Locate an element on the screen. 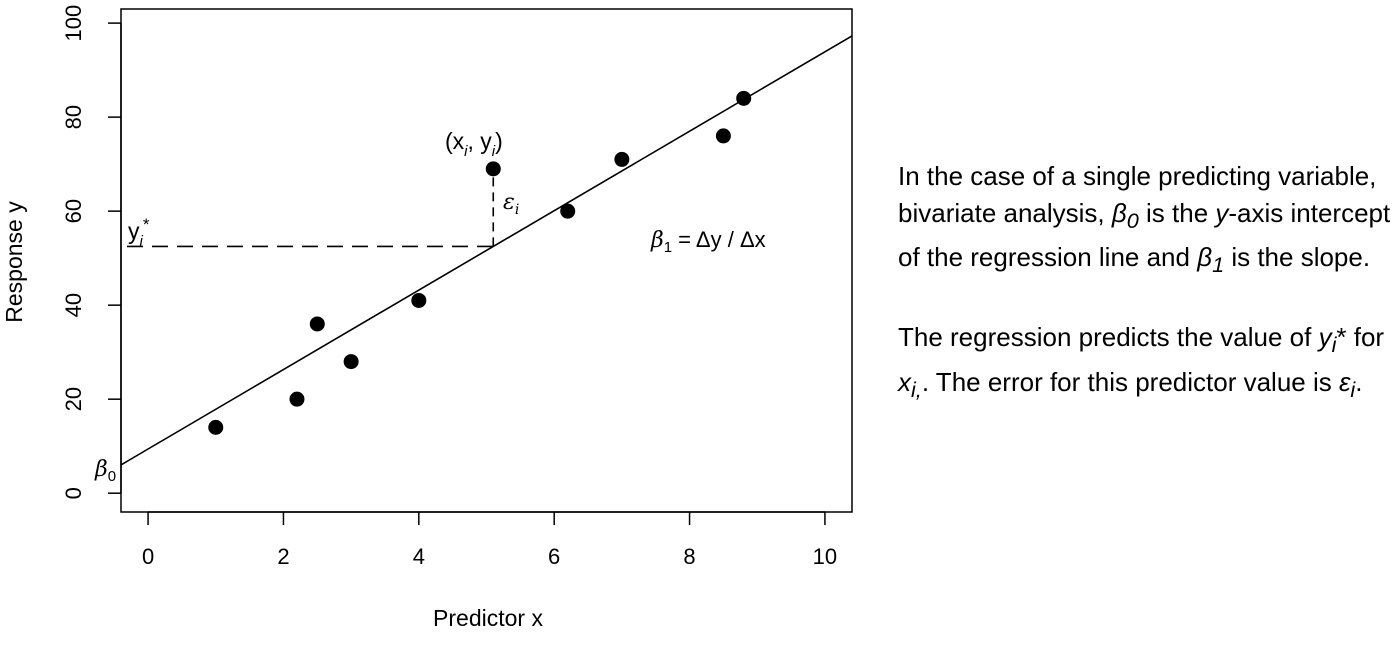 Image resolution: width=1400 pixels, height=650 pixels. y-axis-label: Response y is located at coordinates (14, 262).